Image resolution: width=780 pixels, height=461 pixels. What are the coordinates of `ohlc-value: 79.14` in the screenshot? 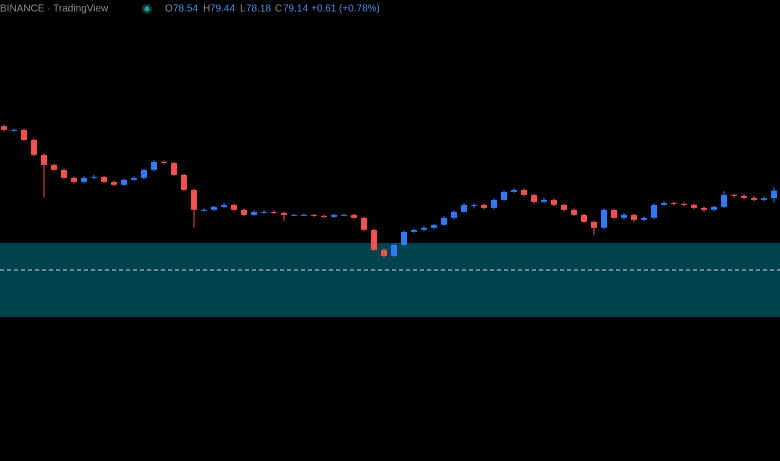 It's located at (295, 9).